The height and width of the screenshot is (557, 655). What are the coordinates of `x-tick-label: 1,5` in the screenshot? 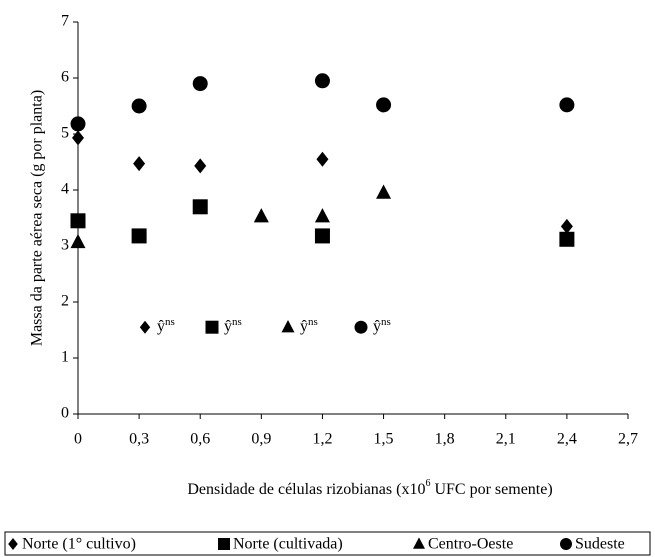 It's located at (384, 439).